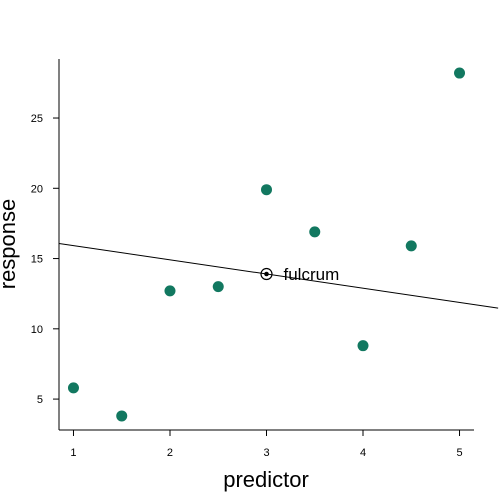 This screenshot has width=504, height=504. What do you see at coordinates (312, 274) in the screenshot?
I see `fulcrum-label: fulcrum` at bounding box center [312, 274].